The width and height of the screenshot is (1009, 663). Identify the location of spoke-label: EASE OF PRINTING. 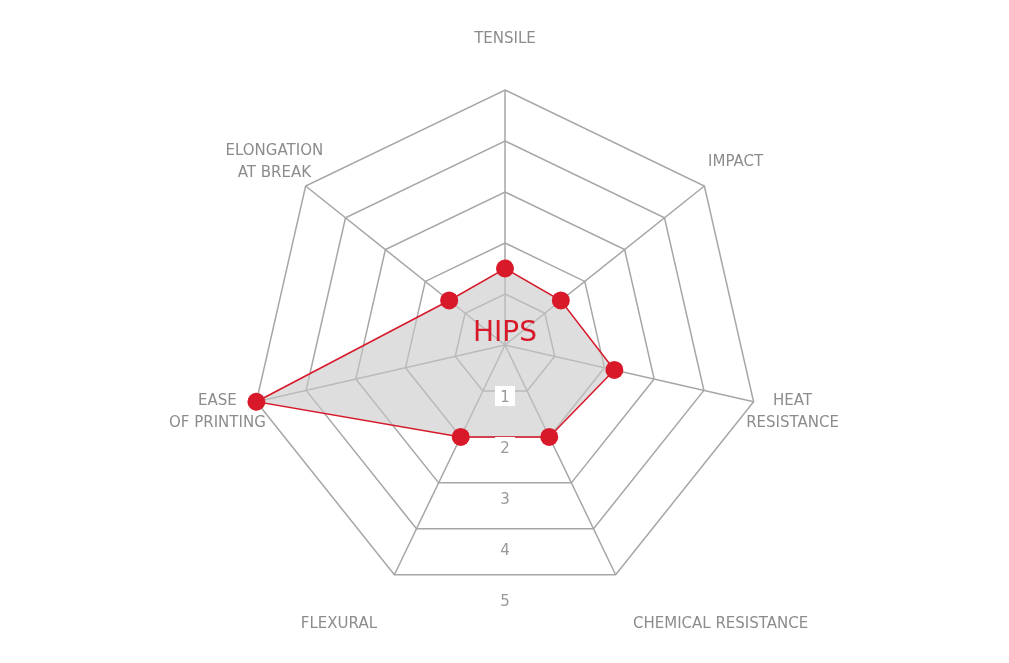
(217, 410).